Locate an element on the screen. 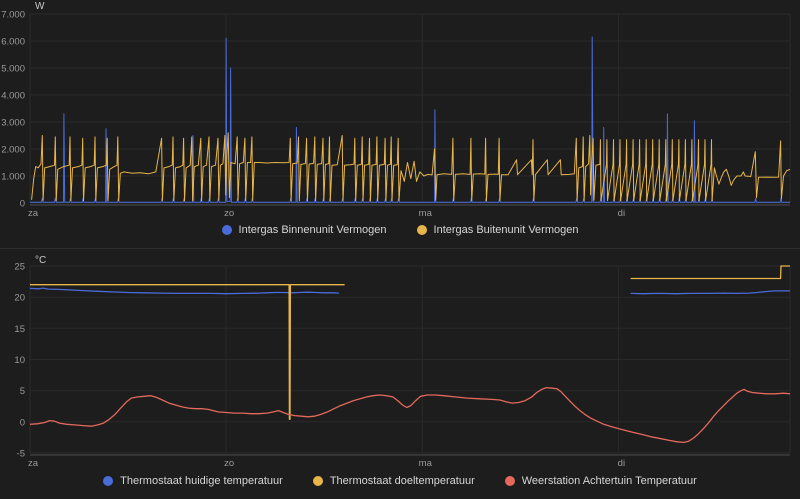  legend-item-doeltemperatuur: Thermostaat doeltemperatuur is located at coordinates (393, 481).